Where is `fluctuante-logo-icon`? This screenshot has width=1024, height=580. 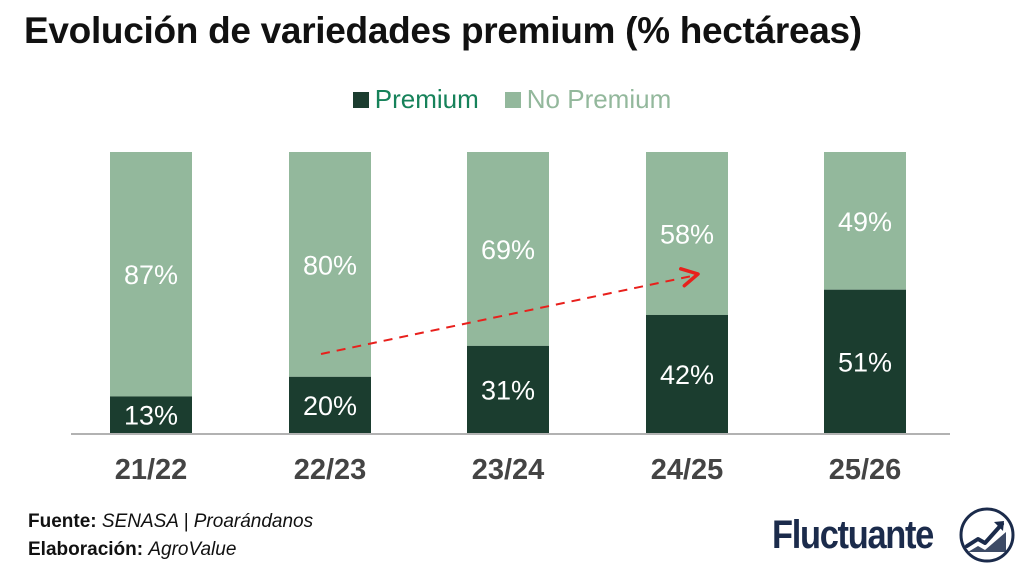
fluctuante-logo-icon is located at coordinates (987, 535).